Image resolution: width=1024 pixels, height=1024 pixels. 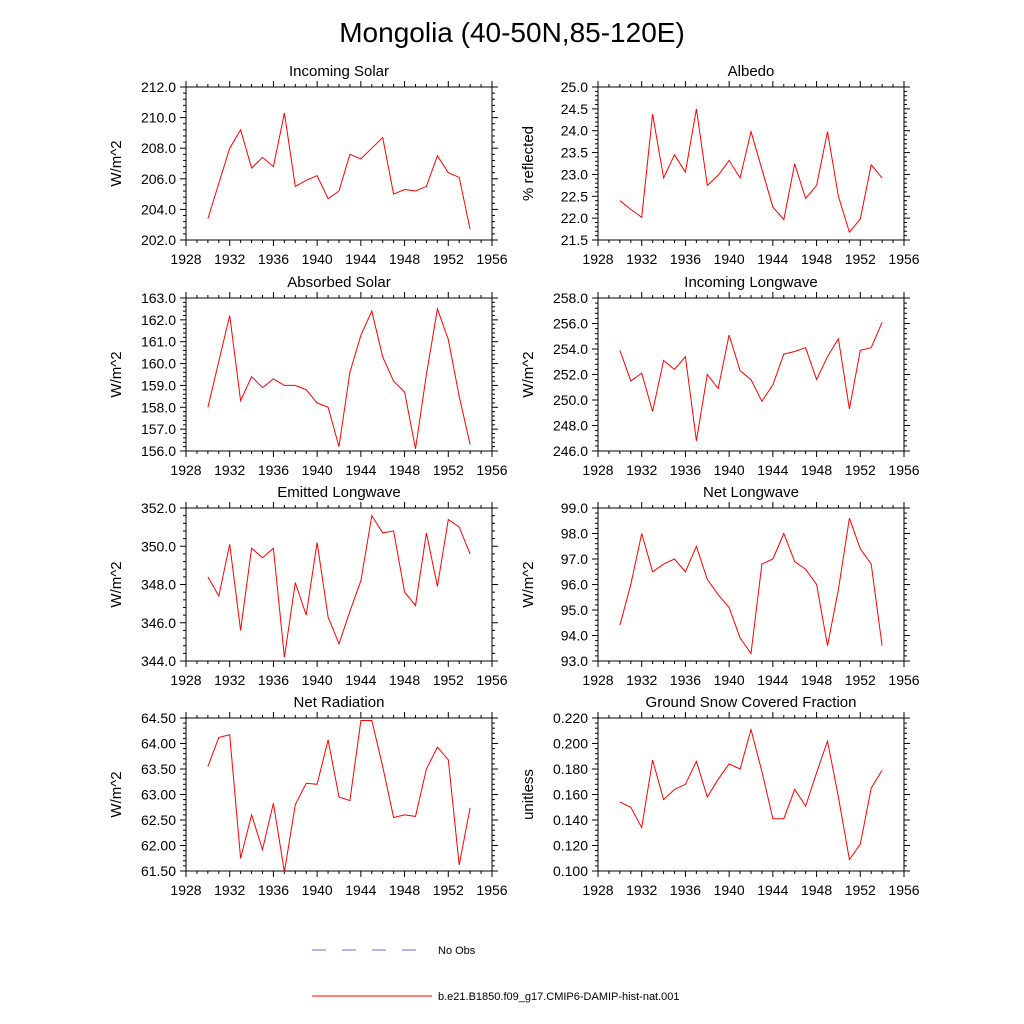 I want to click on panel-title: Ground Snow Covered Fraction, so click(x=751, y=702).